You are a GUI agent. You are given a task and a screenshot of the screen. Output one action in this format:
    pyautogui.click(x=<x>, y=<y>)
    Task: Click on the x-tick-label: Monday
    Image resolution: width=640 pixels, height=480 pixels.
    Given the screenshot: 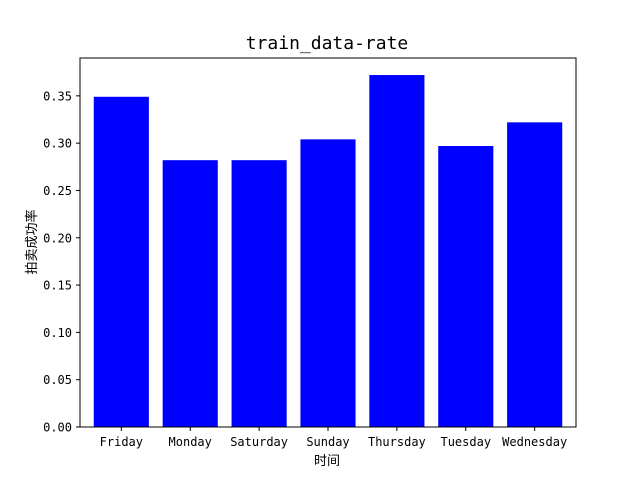 What is the action you would take?
    pyautogui.click(x=190, y=442)
    